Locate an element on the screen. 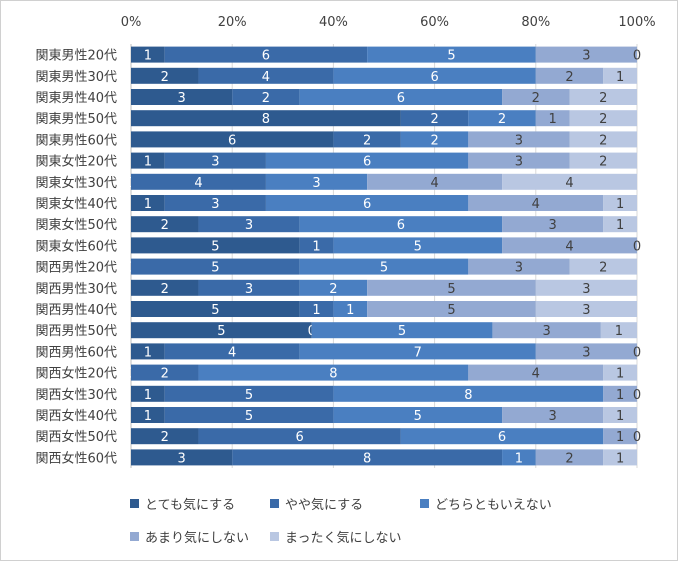  y-tick-label: 関西男性60代 is located at coordinates (76, 352).